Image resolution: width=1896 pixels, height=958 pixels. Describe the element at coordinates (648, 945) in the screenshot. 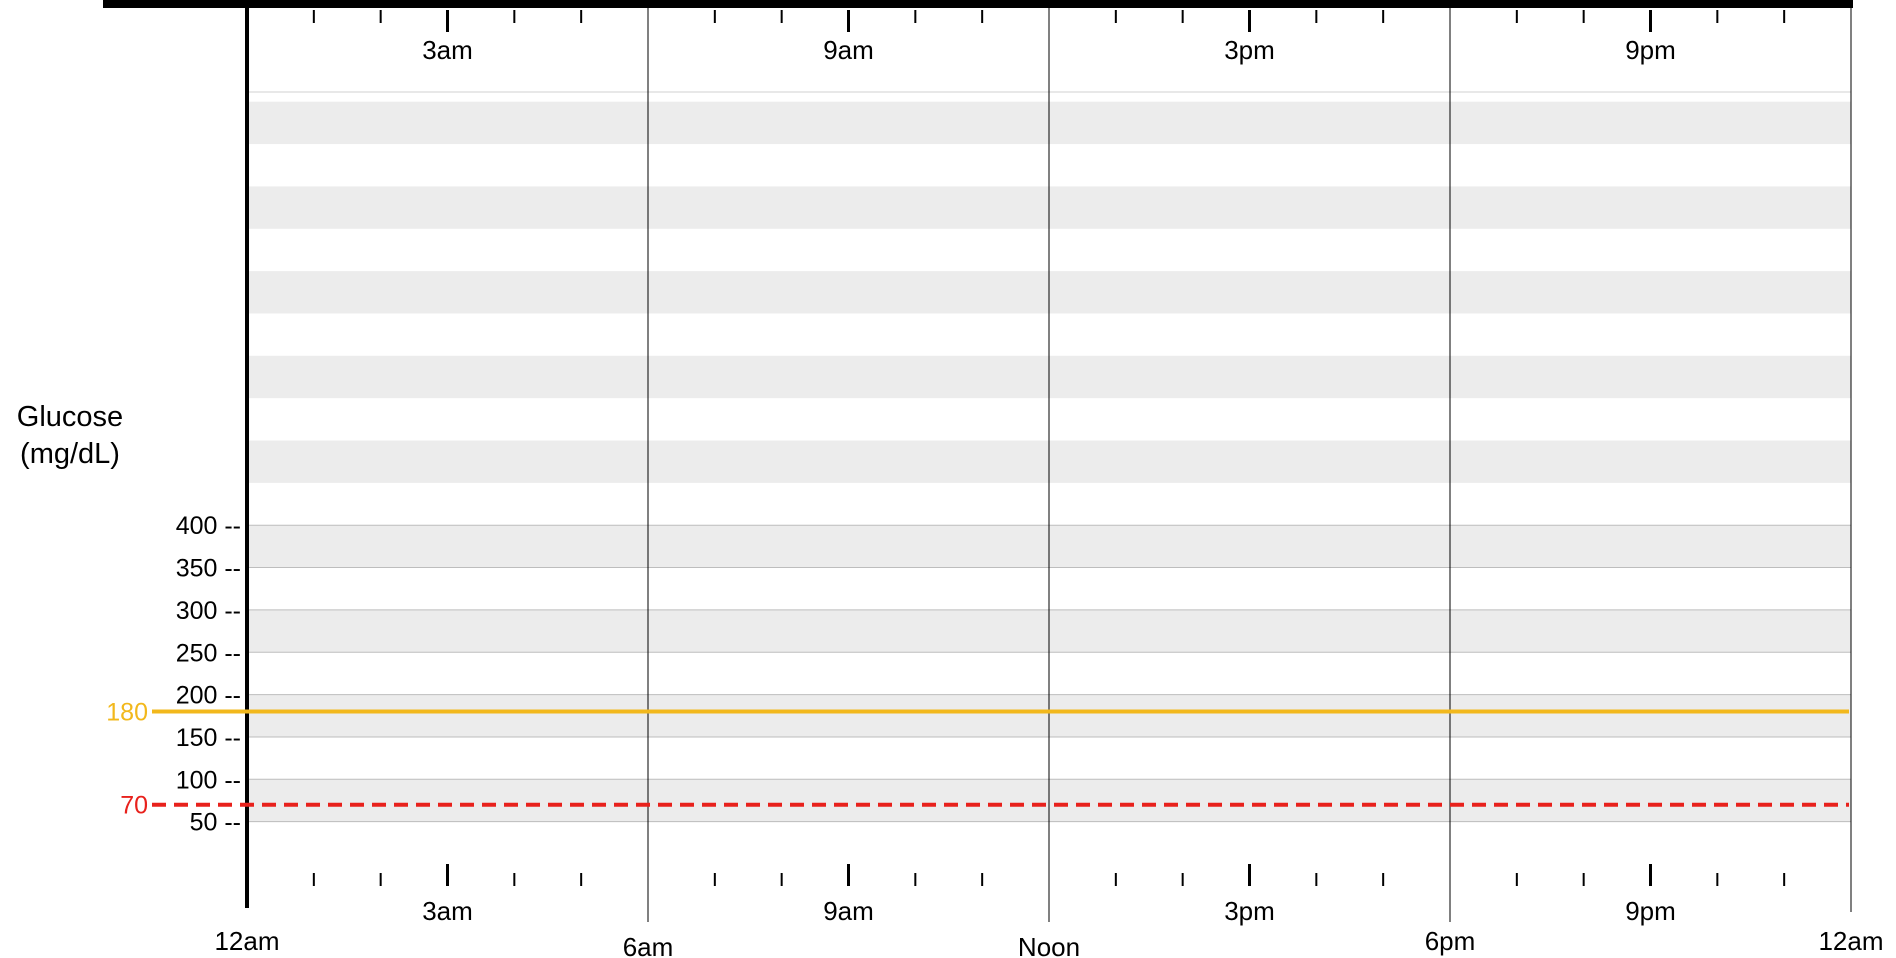

I see `major-time-label-1: 6am` at that location.